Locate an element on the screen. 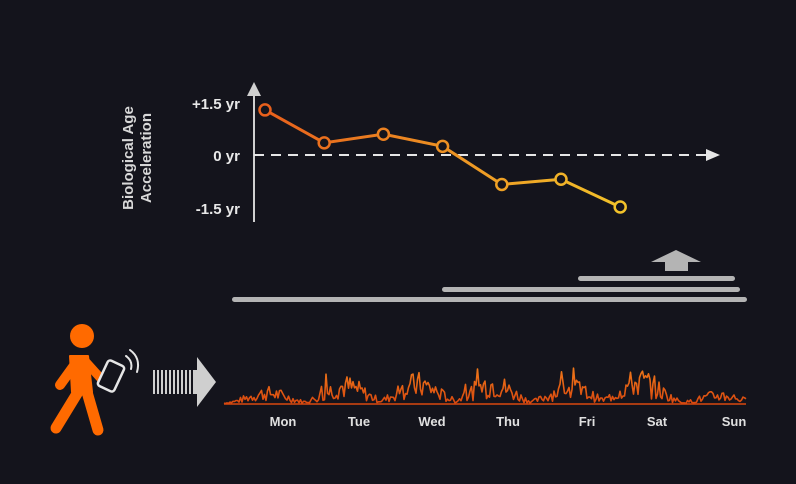  day-labels: Mon Tue Wed Thu Fri Sat Sun is located at coordinates (508, 421).